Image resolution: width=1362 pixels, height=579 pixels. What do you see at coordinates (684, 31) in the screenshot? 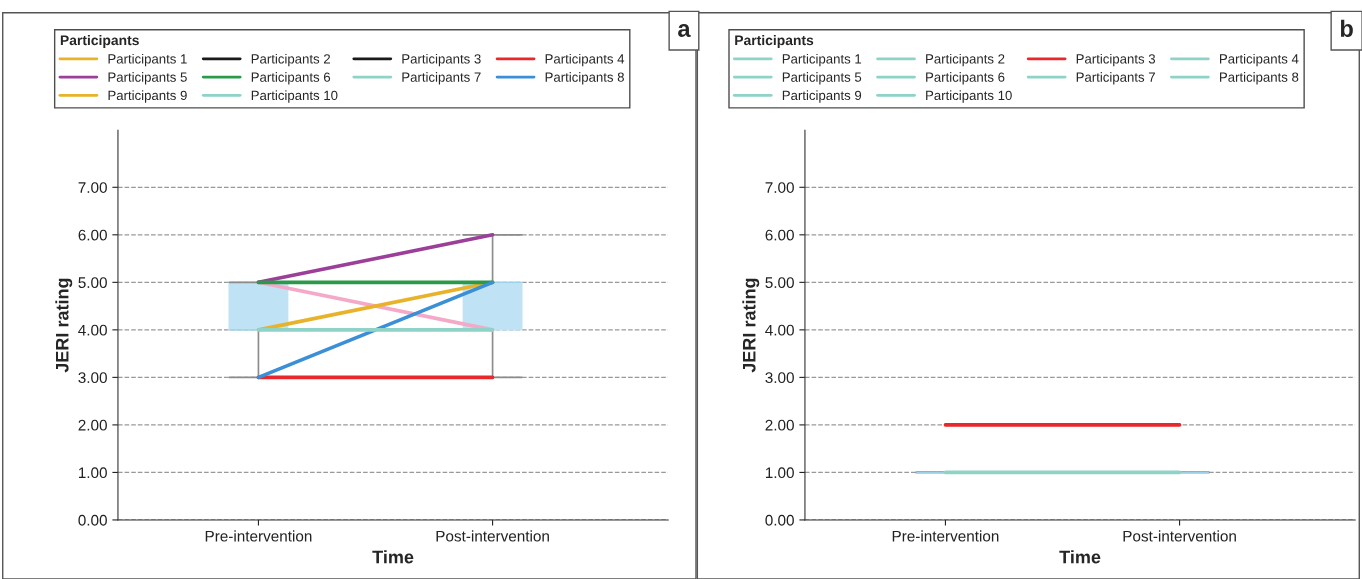
I see `text: a` at bounding box center [684, 31].